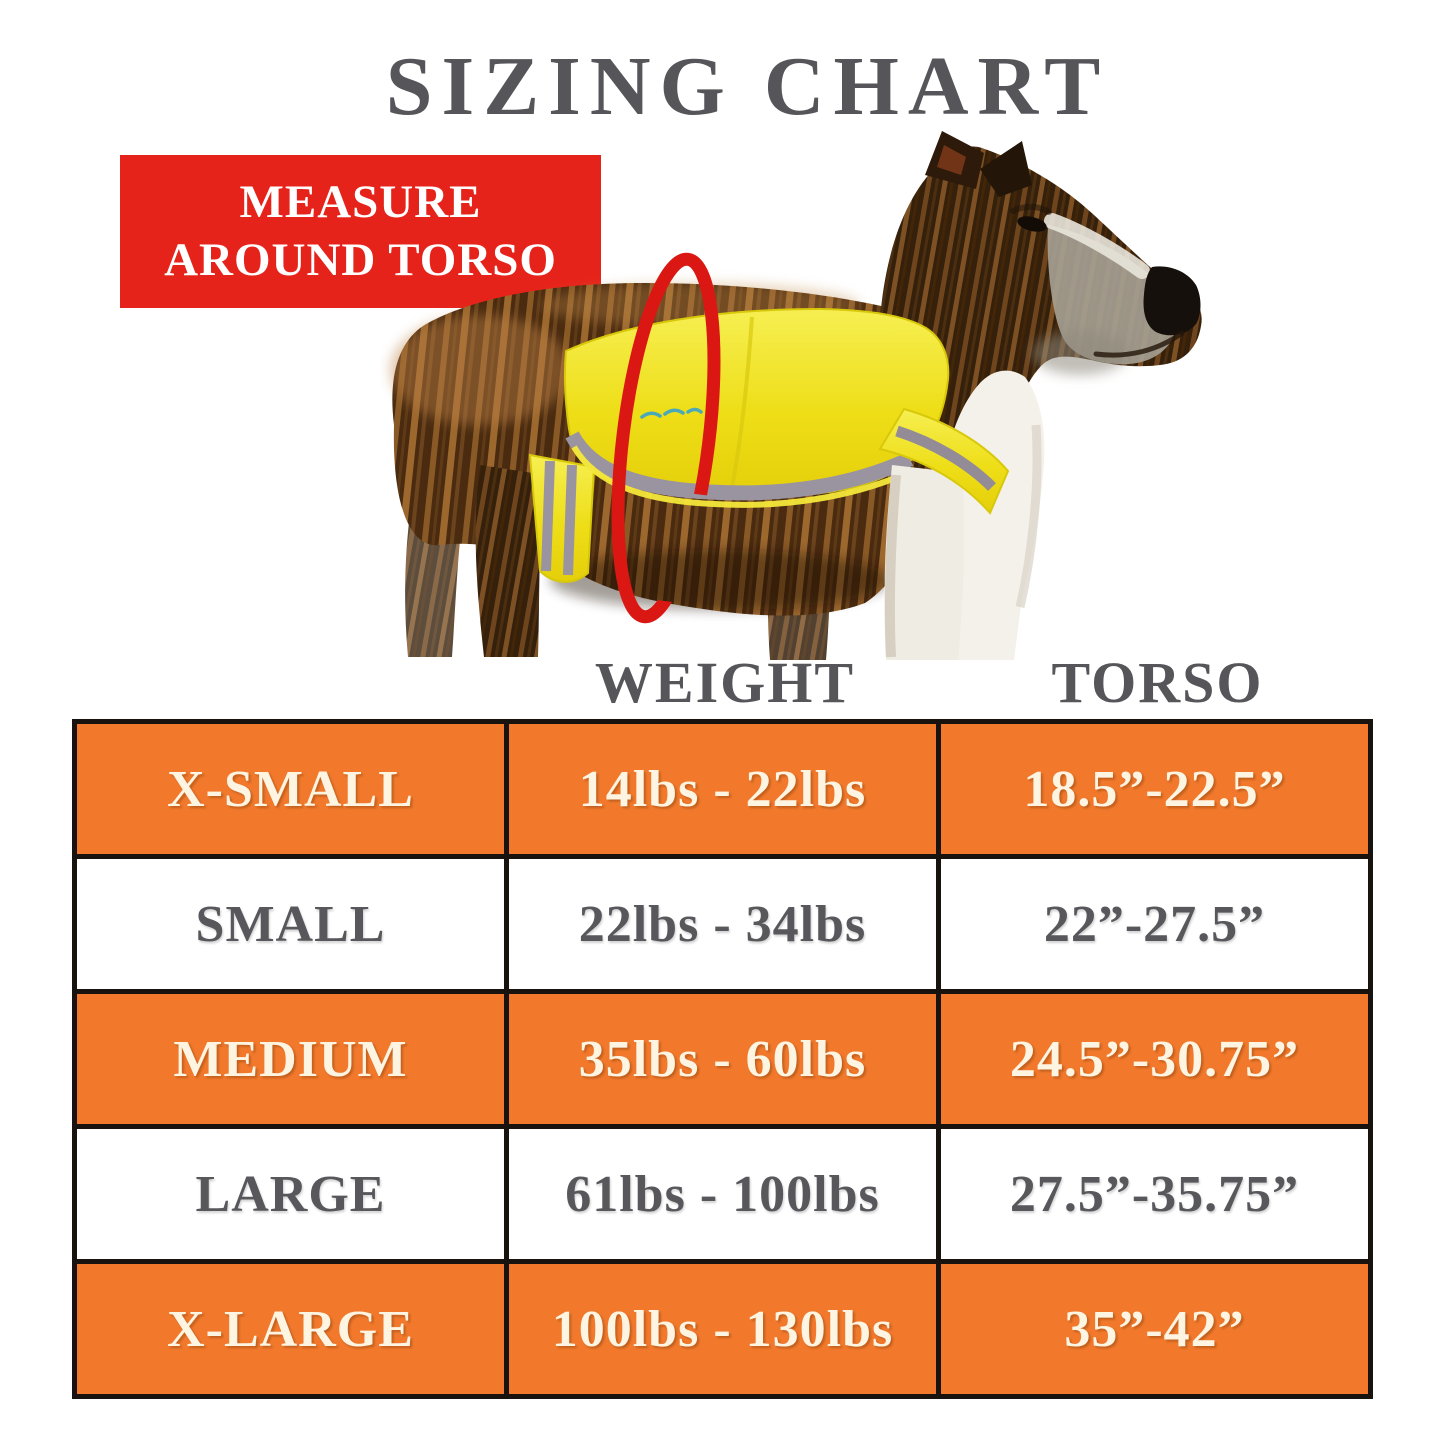 Image resolution: width=1445 pixels, height=1445 pixels. What do you see at coordinates (1154, 1194) in the screenshot?
I see `cell-torso: 27.5”-35.75”` at bounding box center [1154, 1194].